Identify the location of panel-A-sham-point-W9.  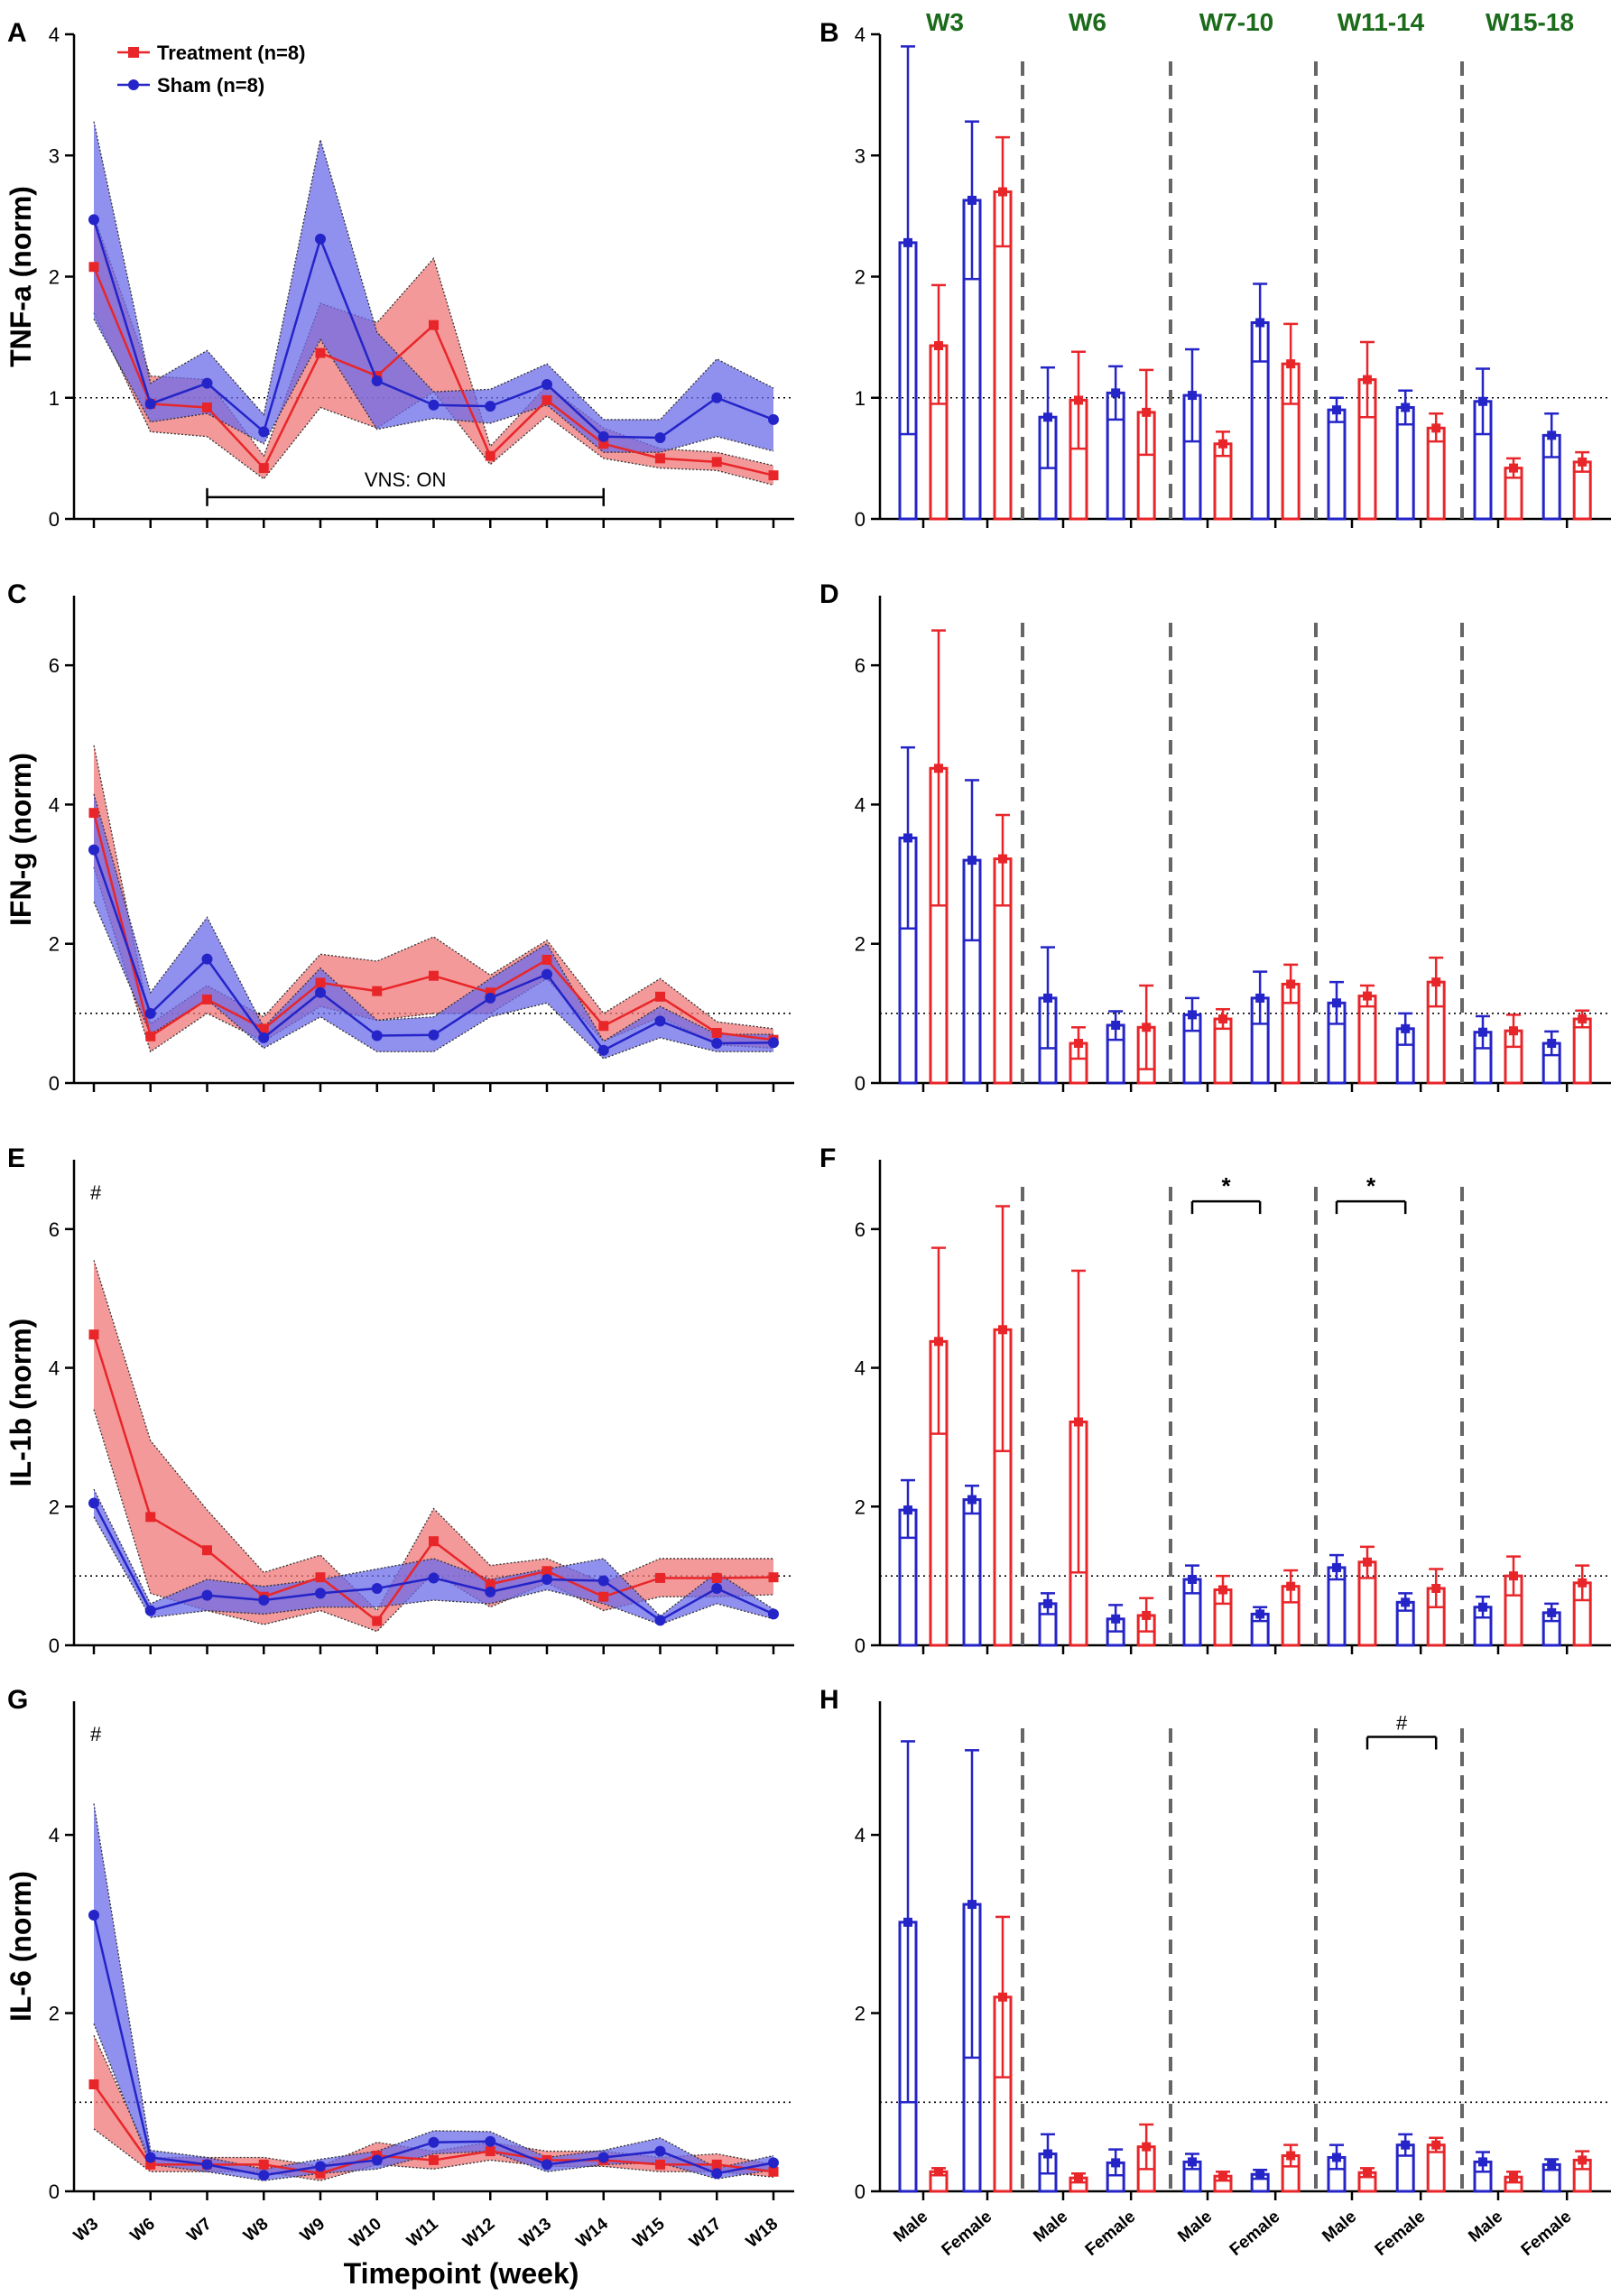
(321, 239).